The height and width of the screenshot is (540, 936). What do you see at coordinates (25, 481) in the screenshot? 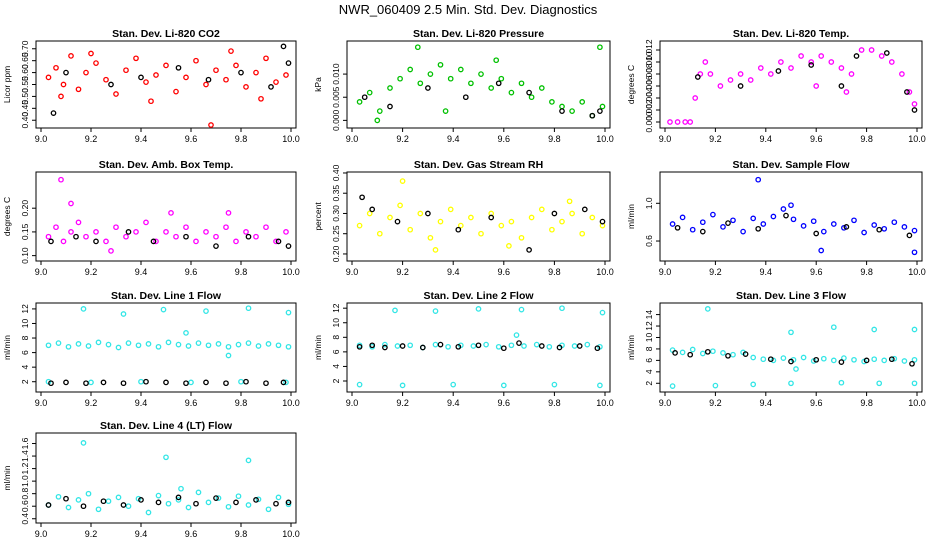
I see `y-tick-label: 1.0` at bounding box center [25, 481].